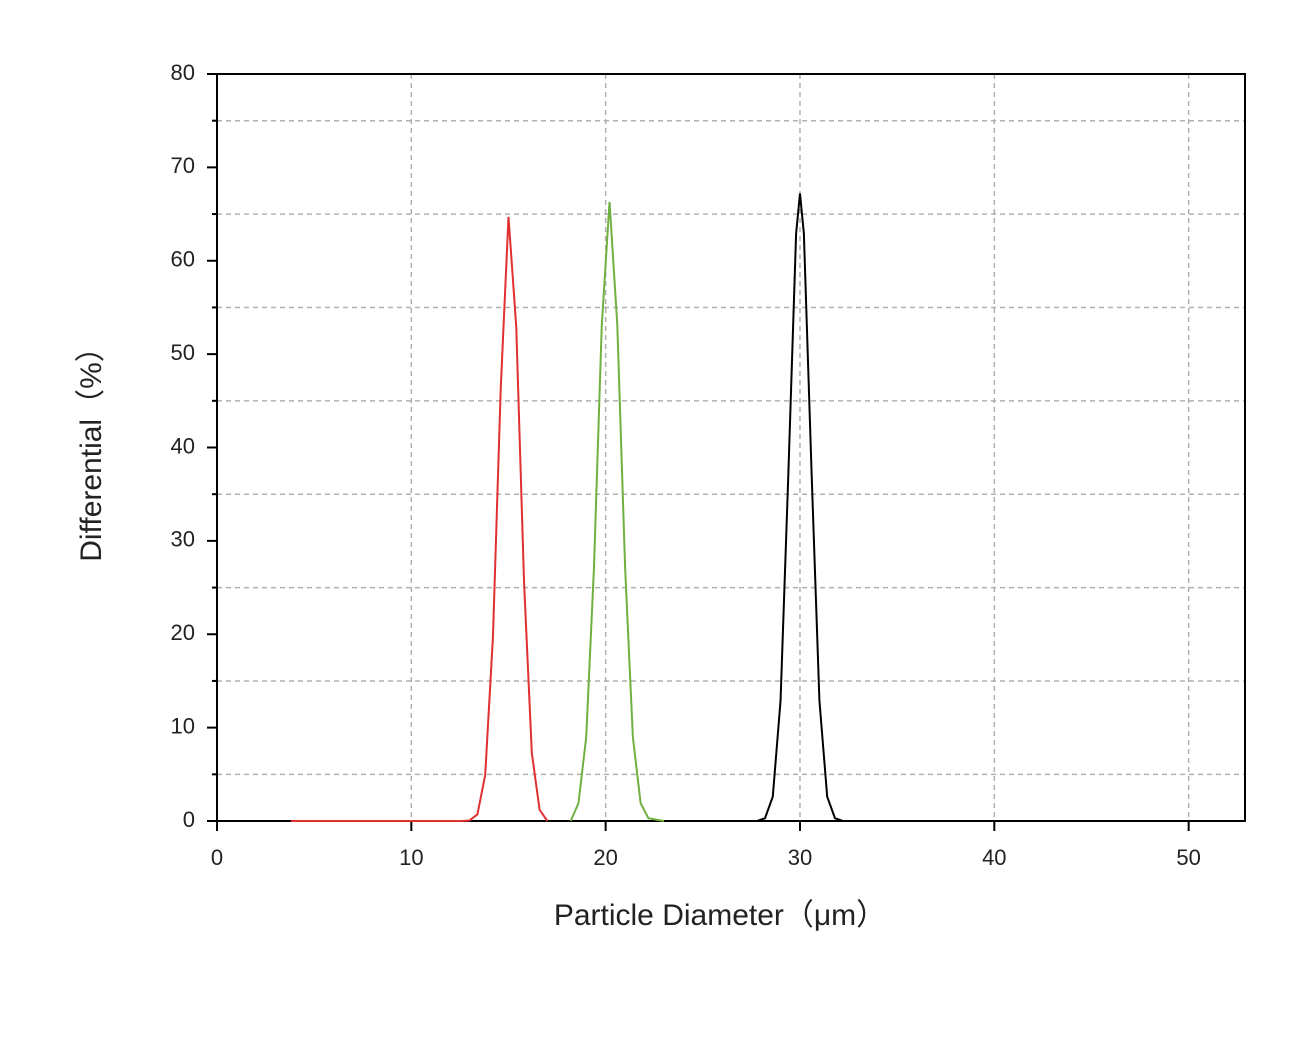 This screenshot has width=1313, height=1047. What do you see at coordinates (183, 72) in the screenshot?
I see `y-tick-label: 80` at bounding box center [183, 72].